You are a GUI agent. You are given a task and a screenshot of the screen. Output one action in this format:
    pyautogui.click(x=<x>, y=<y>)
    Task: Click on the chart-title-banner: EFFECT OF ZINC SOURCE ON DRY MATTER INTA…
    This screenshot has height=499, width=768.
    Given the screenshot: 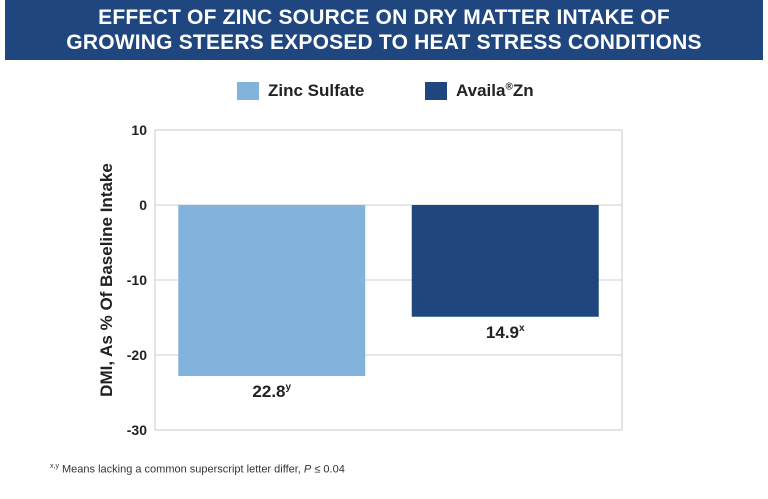 What is the action you would take?
    pyautogui.click(x=384, y=30)
    